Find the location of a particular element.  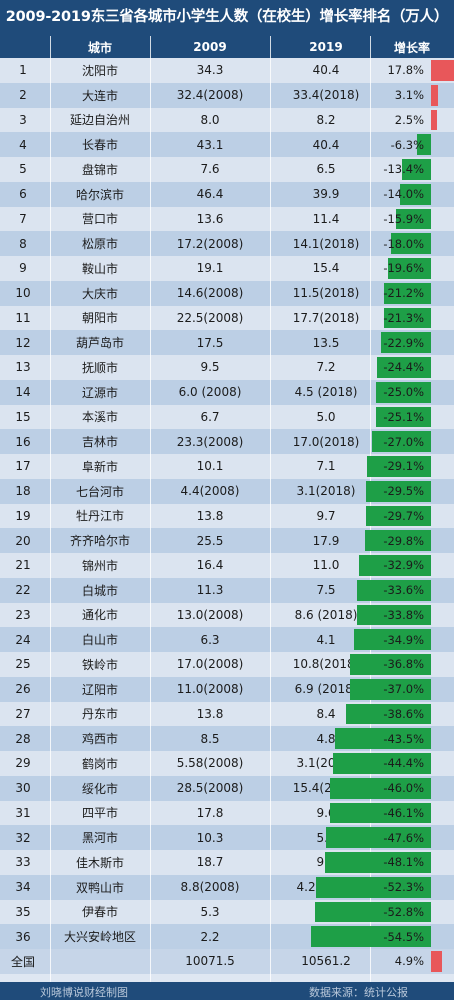

value-2019-cell: 4.8 is located at coordinates (326, 738).